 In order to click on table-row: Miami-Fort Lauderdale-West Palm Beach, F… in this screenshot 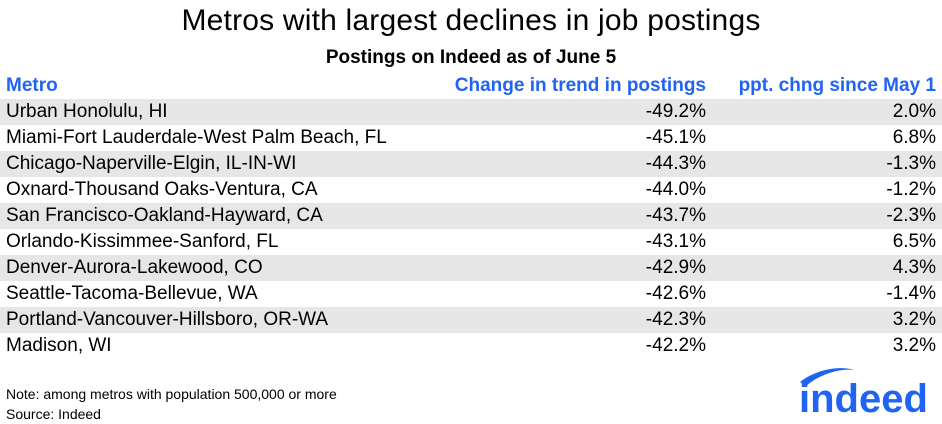, I will do `click(471, 138)`.